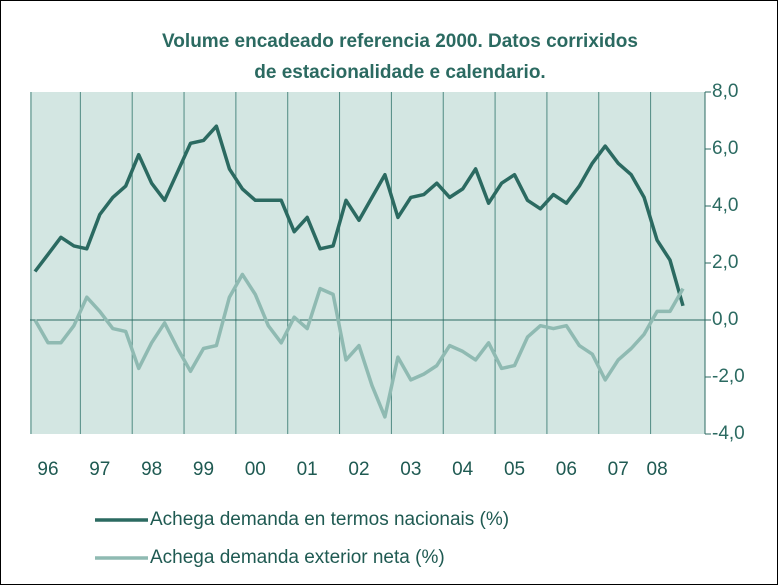  Describe the element at coordinates (399, 72) in the screenshot. I see `chart-title: de estacionalidade e calendario.` at that location.